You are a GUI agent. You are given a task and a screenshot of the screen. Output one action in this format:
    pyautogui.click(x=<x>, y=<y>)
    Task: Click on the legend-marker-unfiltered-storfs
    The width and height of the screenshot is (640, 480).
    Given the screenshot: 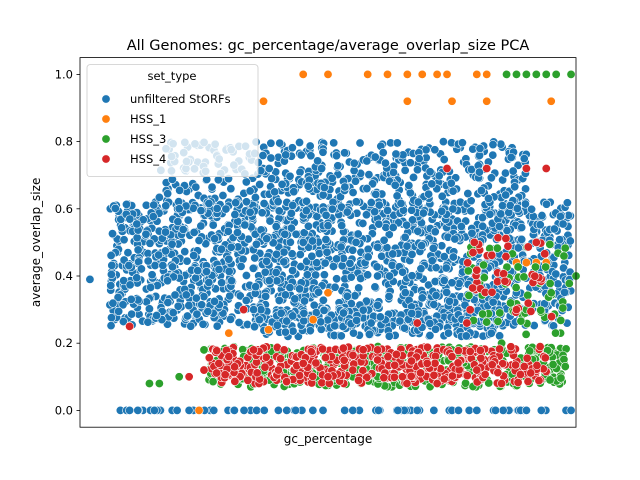 What is the action you would take?
    pyautogui.click(x=106, y=99)
    